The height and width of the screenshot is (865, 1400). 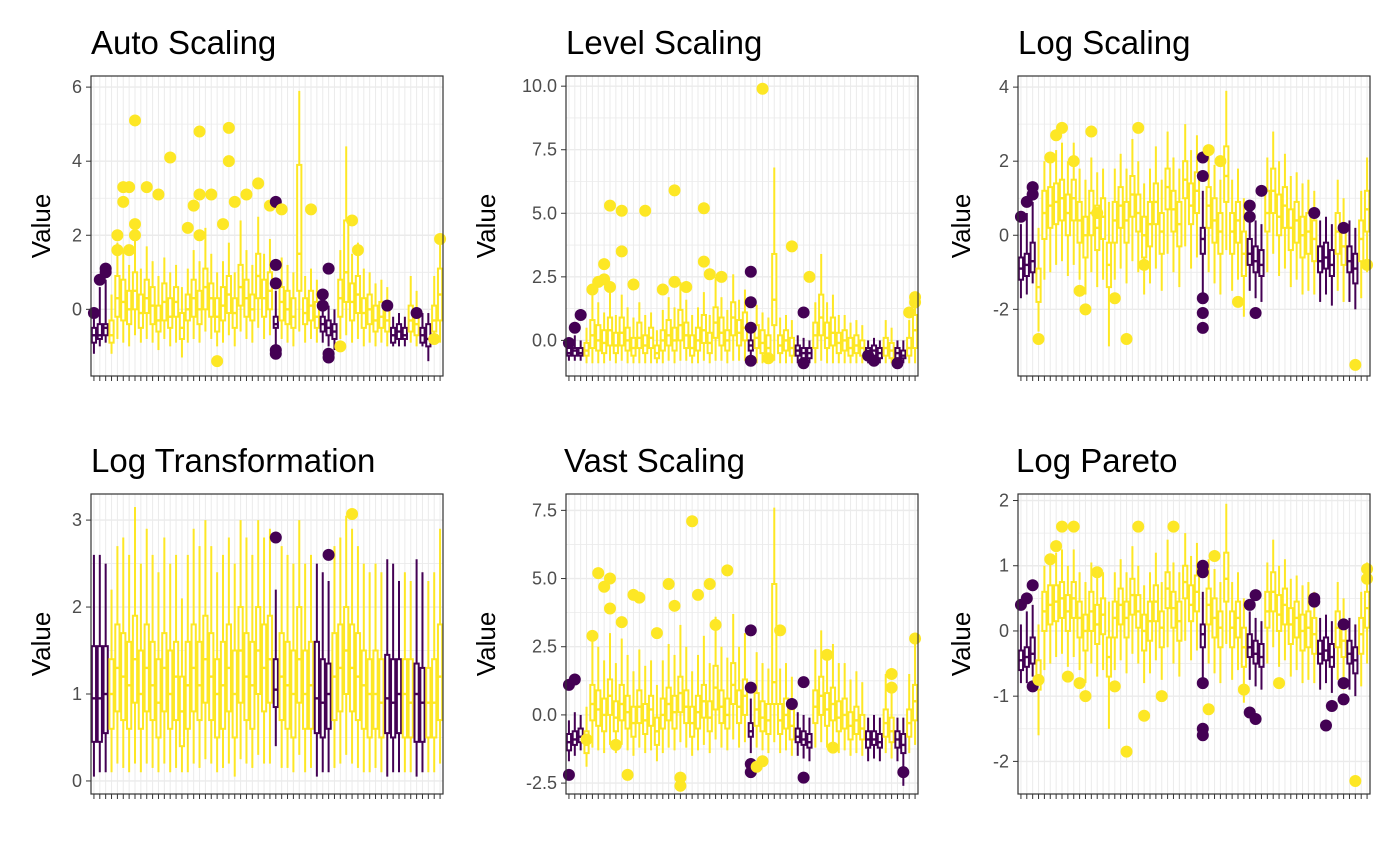 I want to click on panel-title: Level Scaling, so click(x=664, y=42).